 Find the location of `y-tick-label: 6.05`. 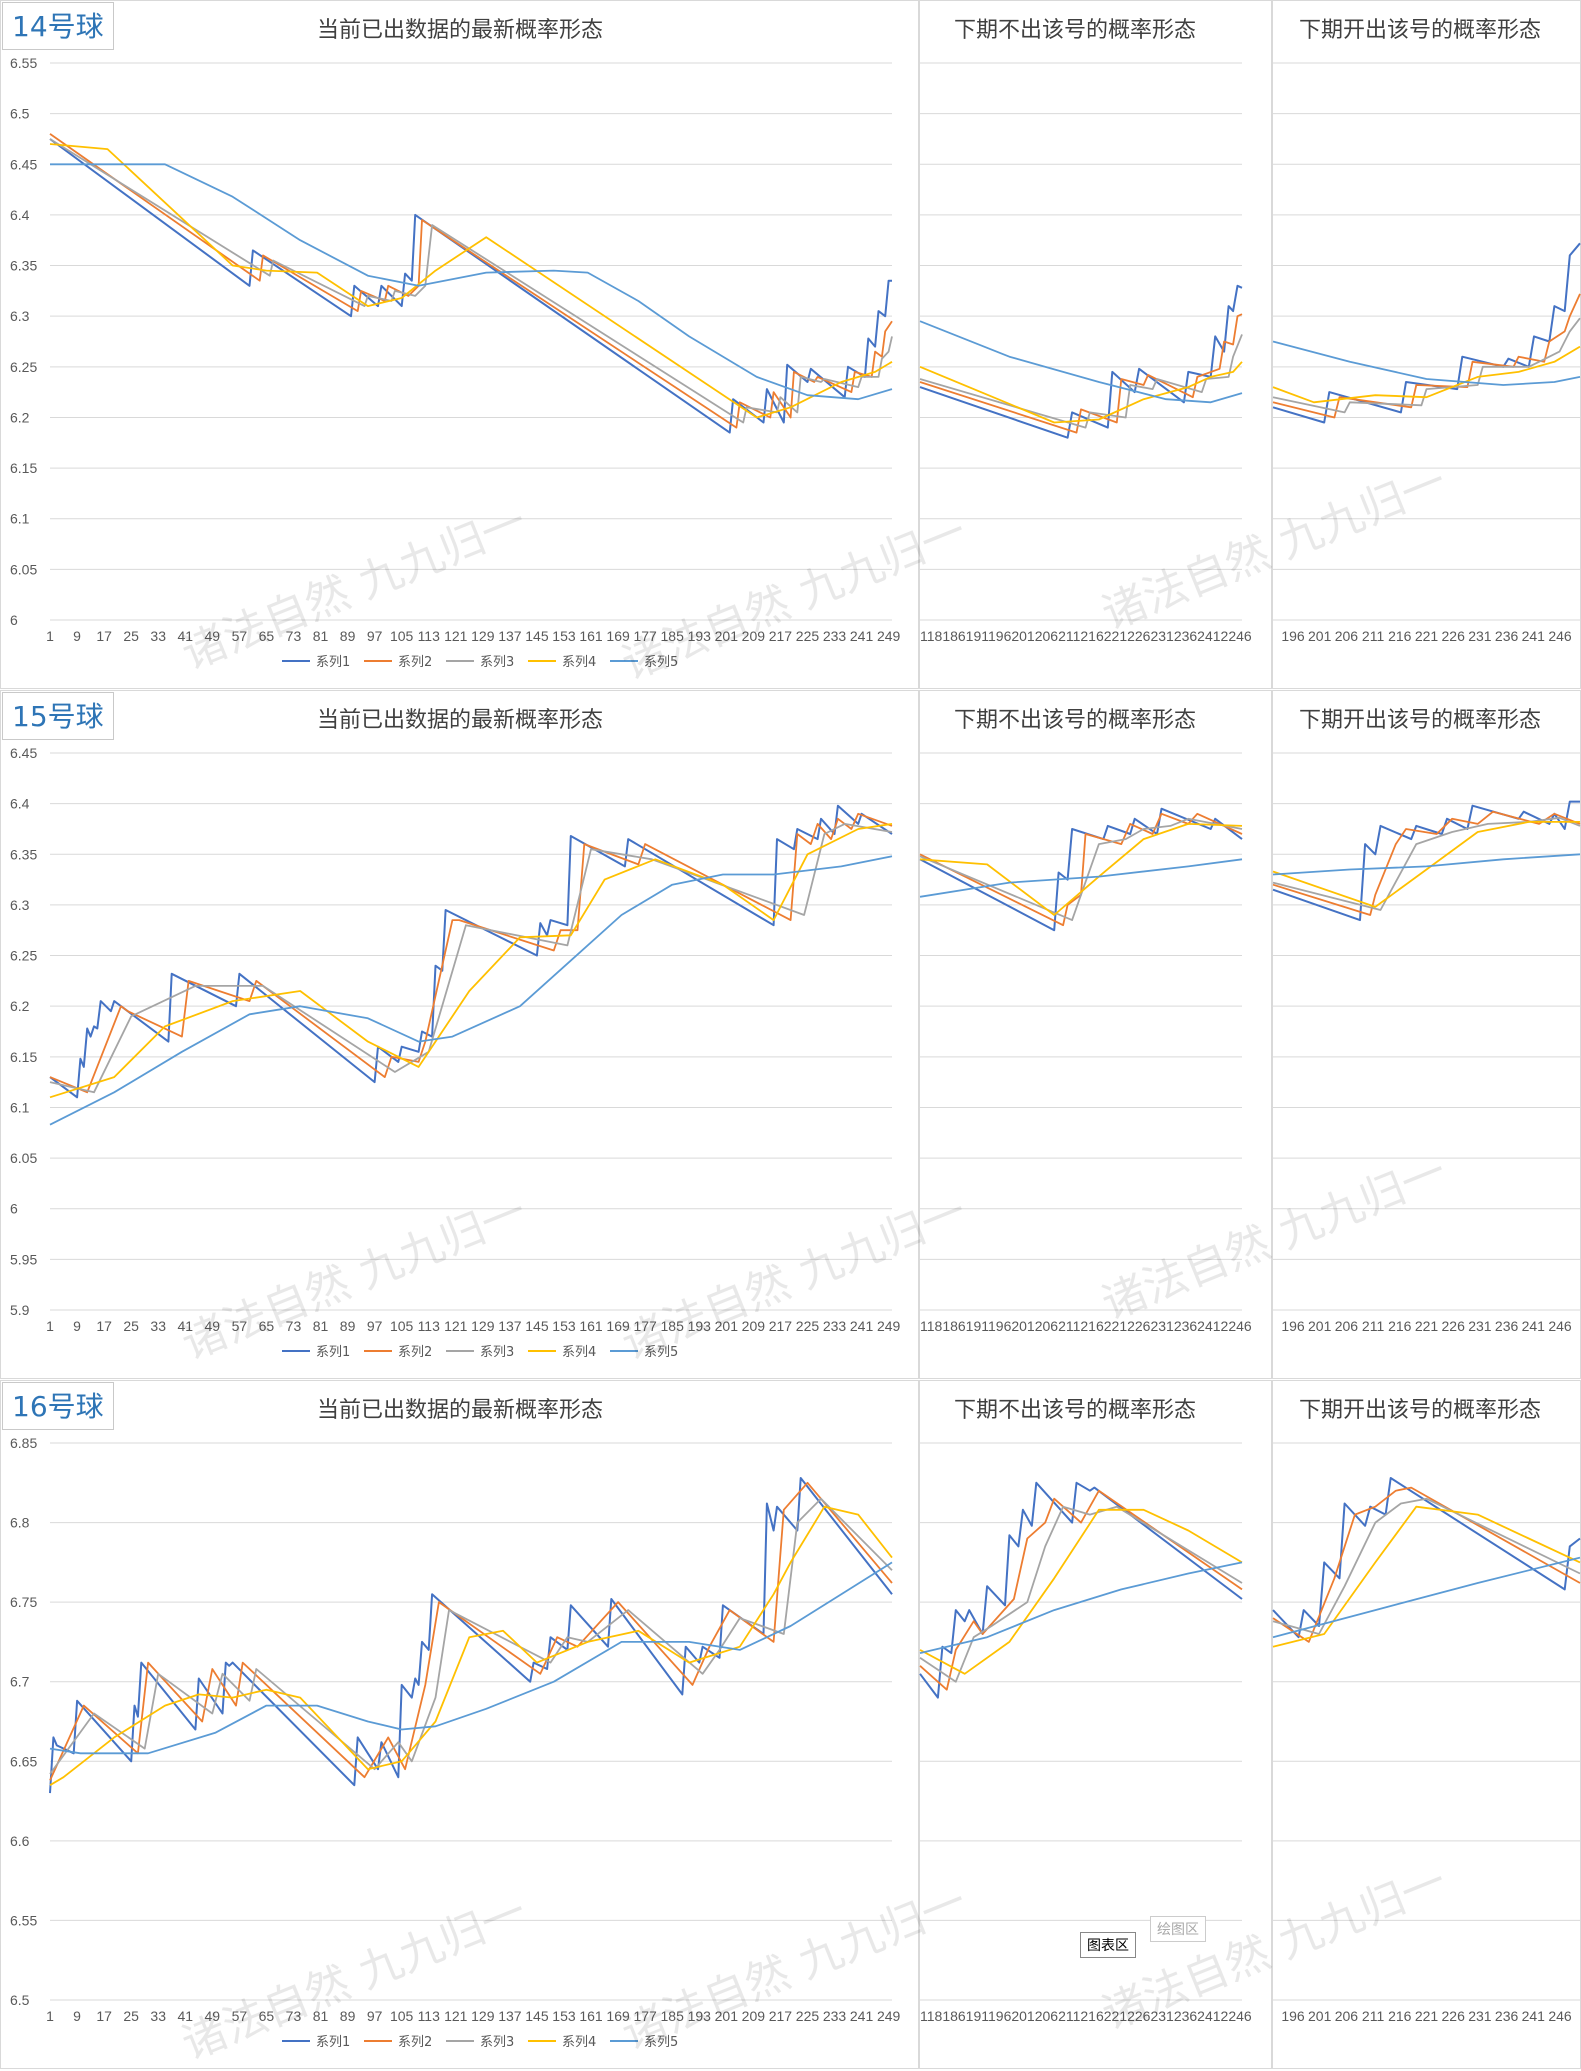

y-tick-label: 6.05 is located at coordinates (23, 569).